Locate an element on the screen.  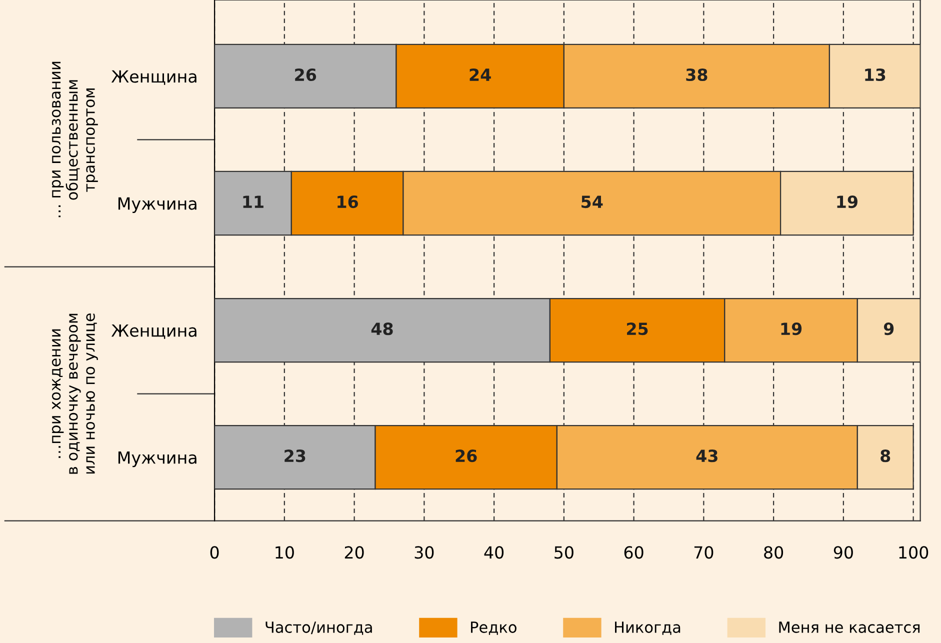
text: …при хождении в одиночку вечером или ночью по улице is located at coordinates (75, 393).